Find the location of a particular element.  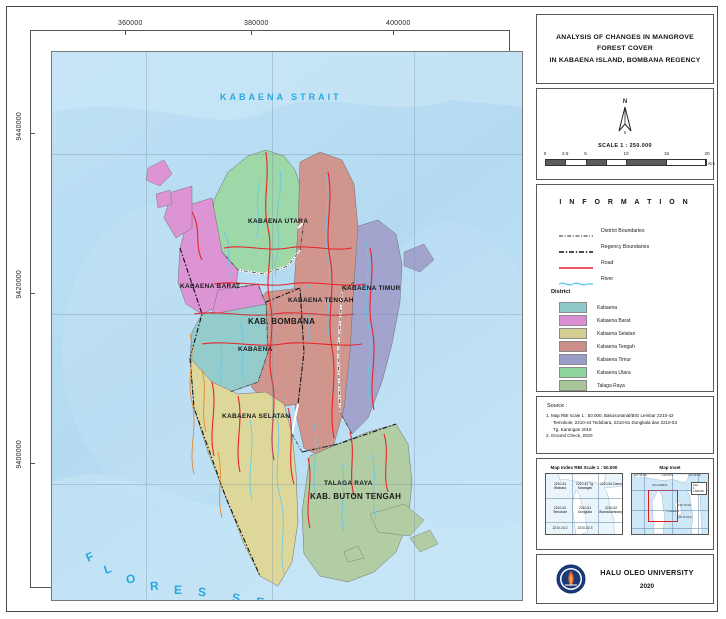

place-label-kab-bombana: KAB. BOMBANA is located at coordinates (282, 321).